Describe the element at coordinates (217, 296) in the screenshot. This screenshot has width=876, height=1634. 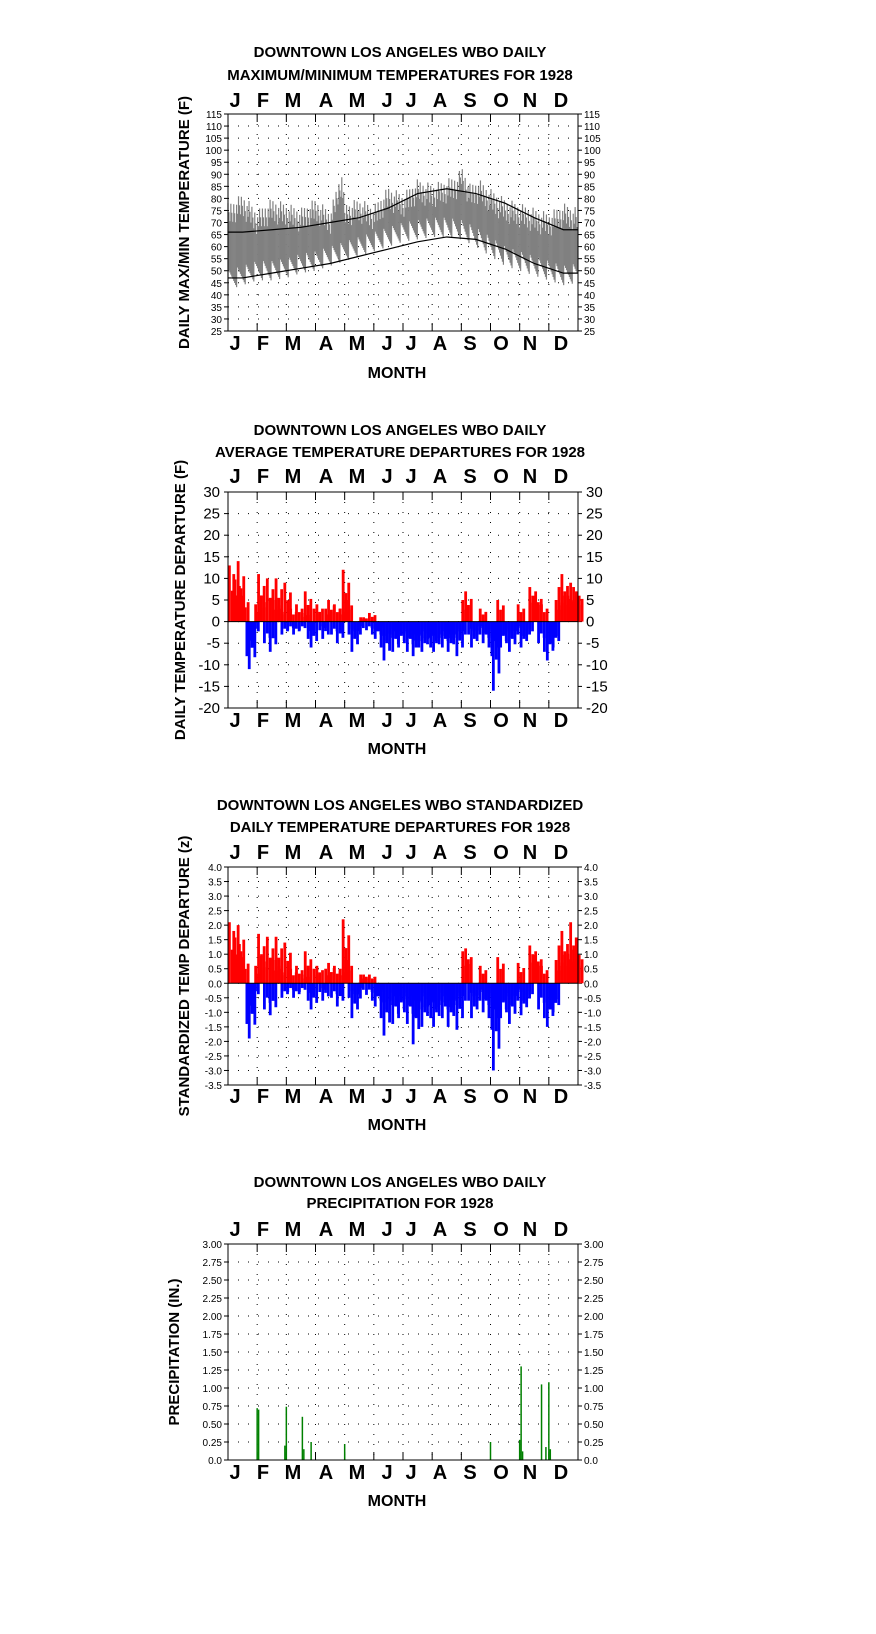
I see `y-tick-label: 40` at that location.